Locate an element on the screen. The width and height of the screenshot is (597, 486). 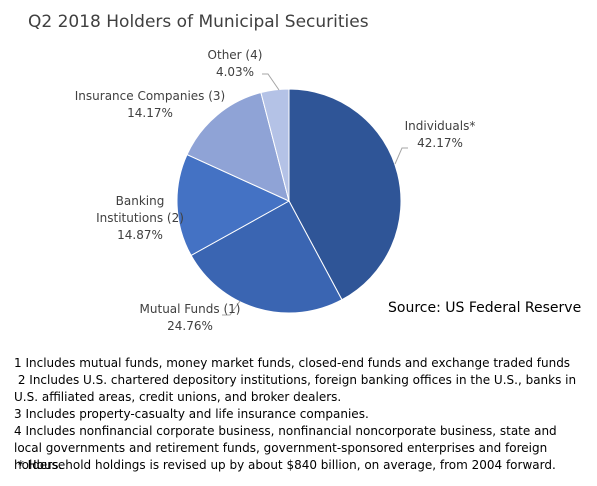
category-label: Banking Institutions (2) is located at coordinates (140, 209).